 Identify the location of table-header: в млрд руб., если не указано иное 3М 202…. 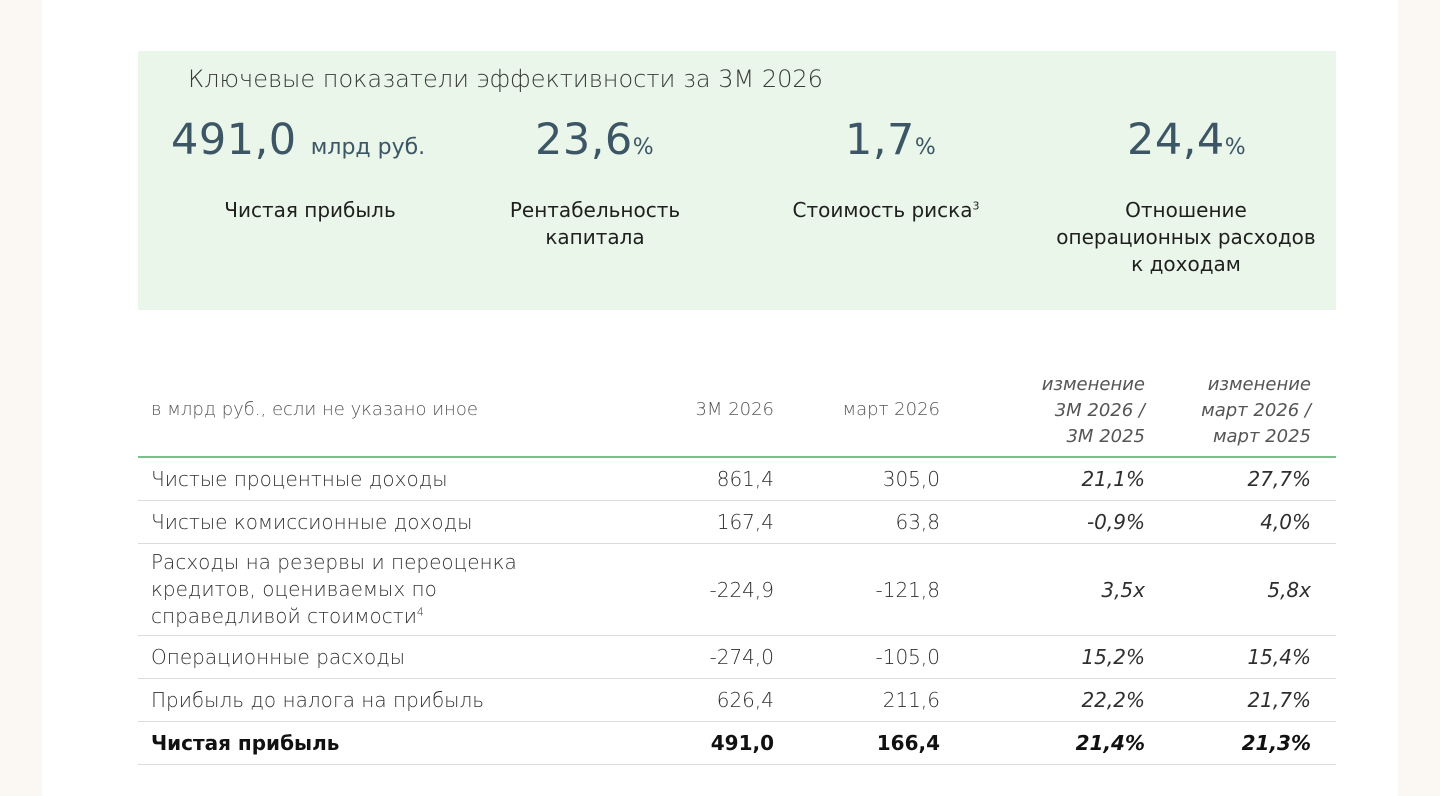
(737, 414).